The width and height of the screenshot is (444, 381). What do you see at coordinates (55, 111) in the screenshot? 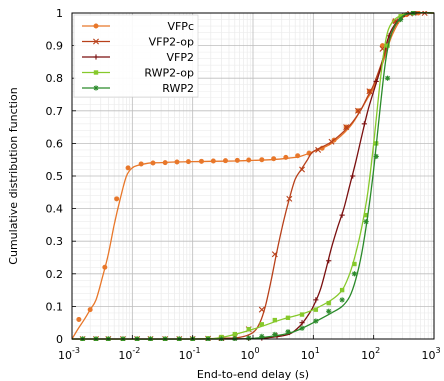
I see `y-tick-label: 0.7` at bounding box center [55, 111].